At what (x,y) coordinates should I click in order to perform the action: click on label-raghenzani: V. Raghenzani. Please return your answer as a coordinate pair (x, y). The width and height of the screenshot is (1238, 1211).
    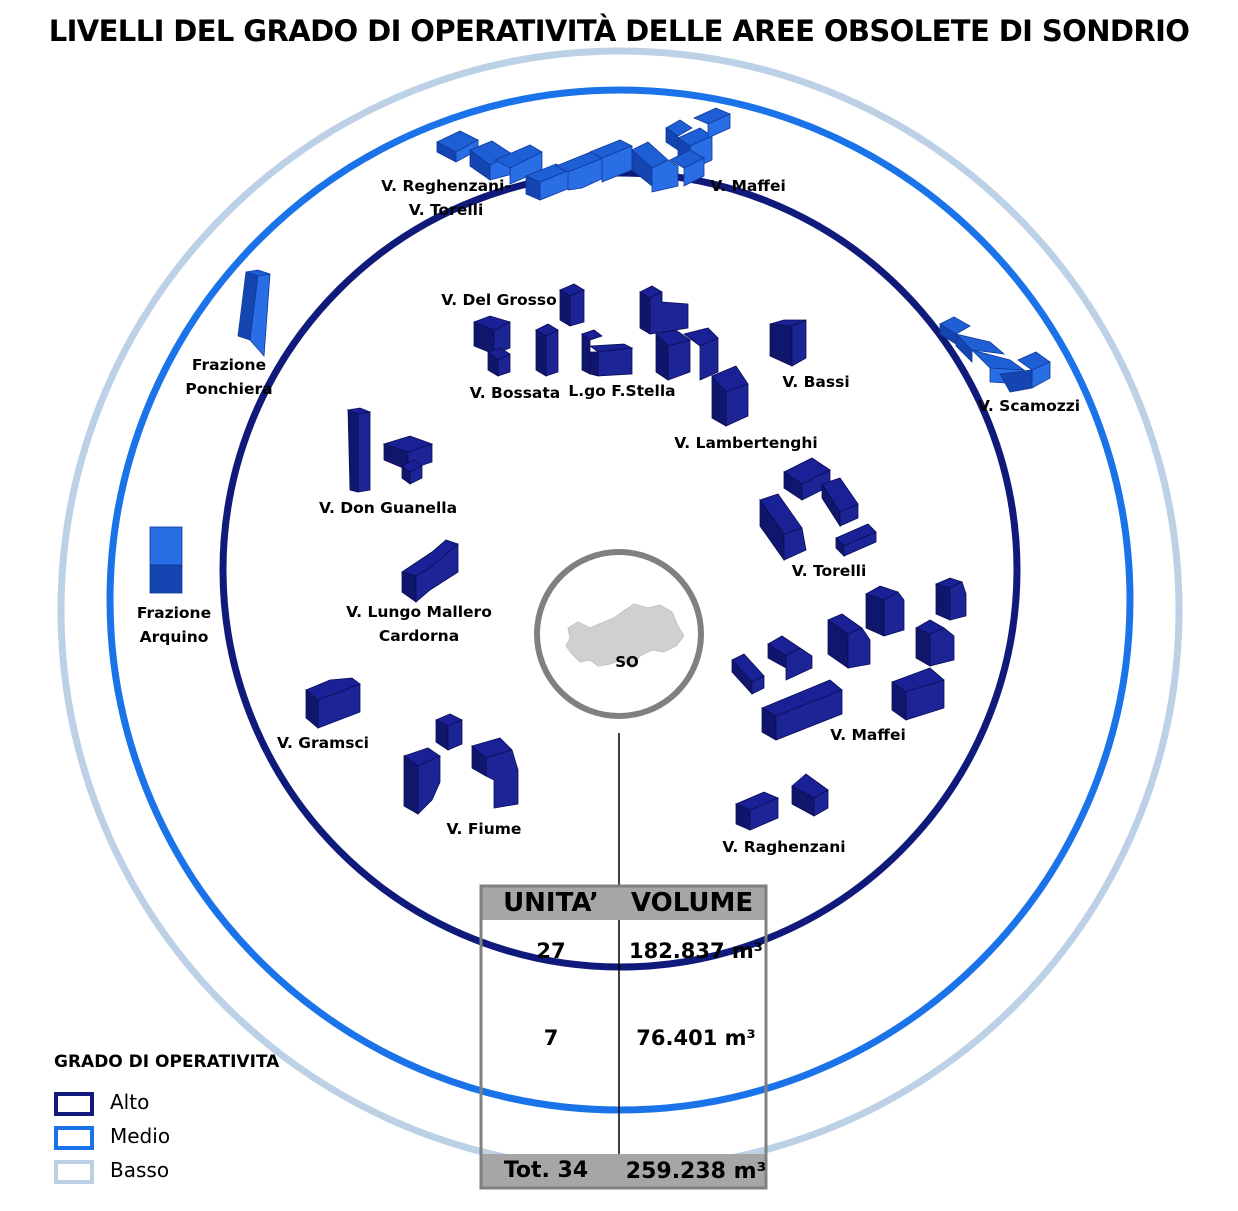
    Looking at the image, I should click on (784, 847).